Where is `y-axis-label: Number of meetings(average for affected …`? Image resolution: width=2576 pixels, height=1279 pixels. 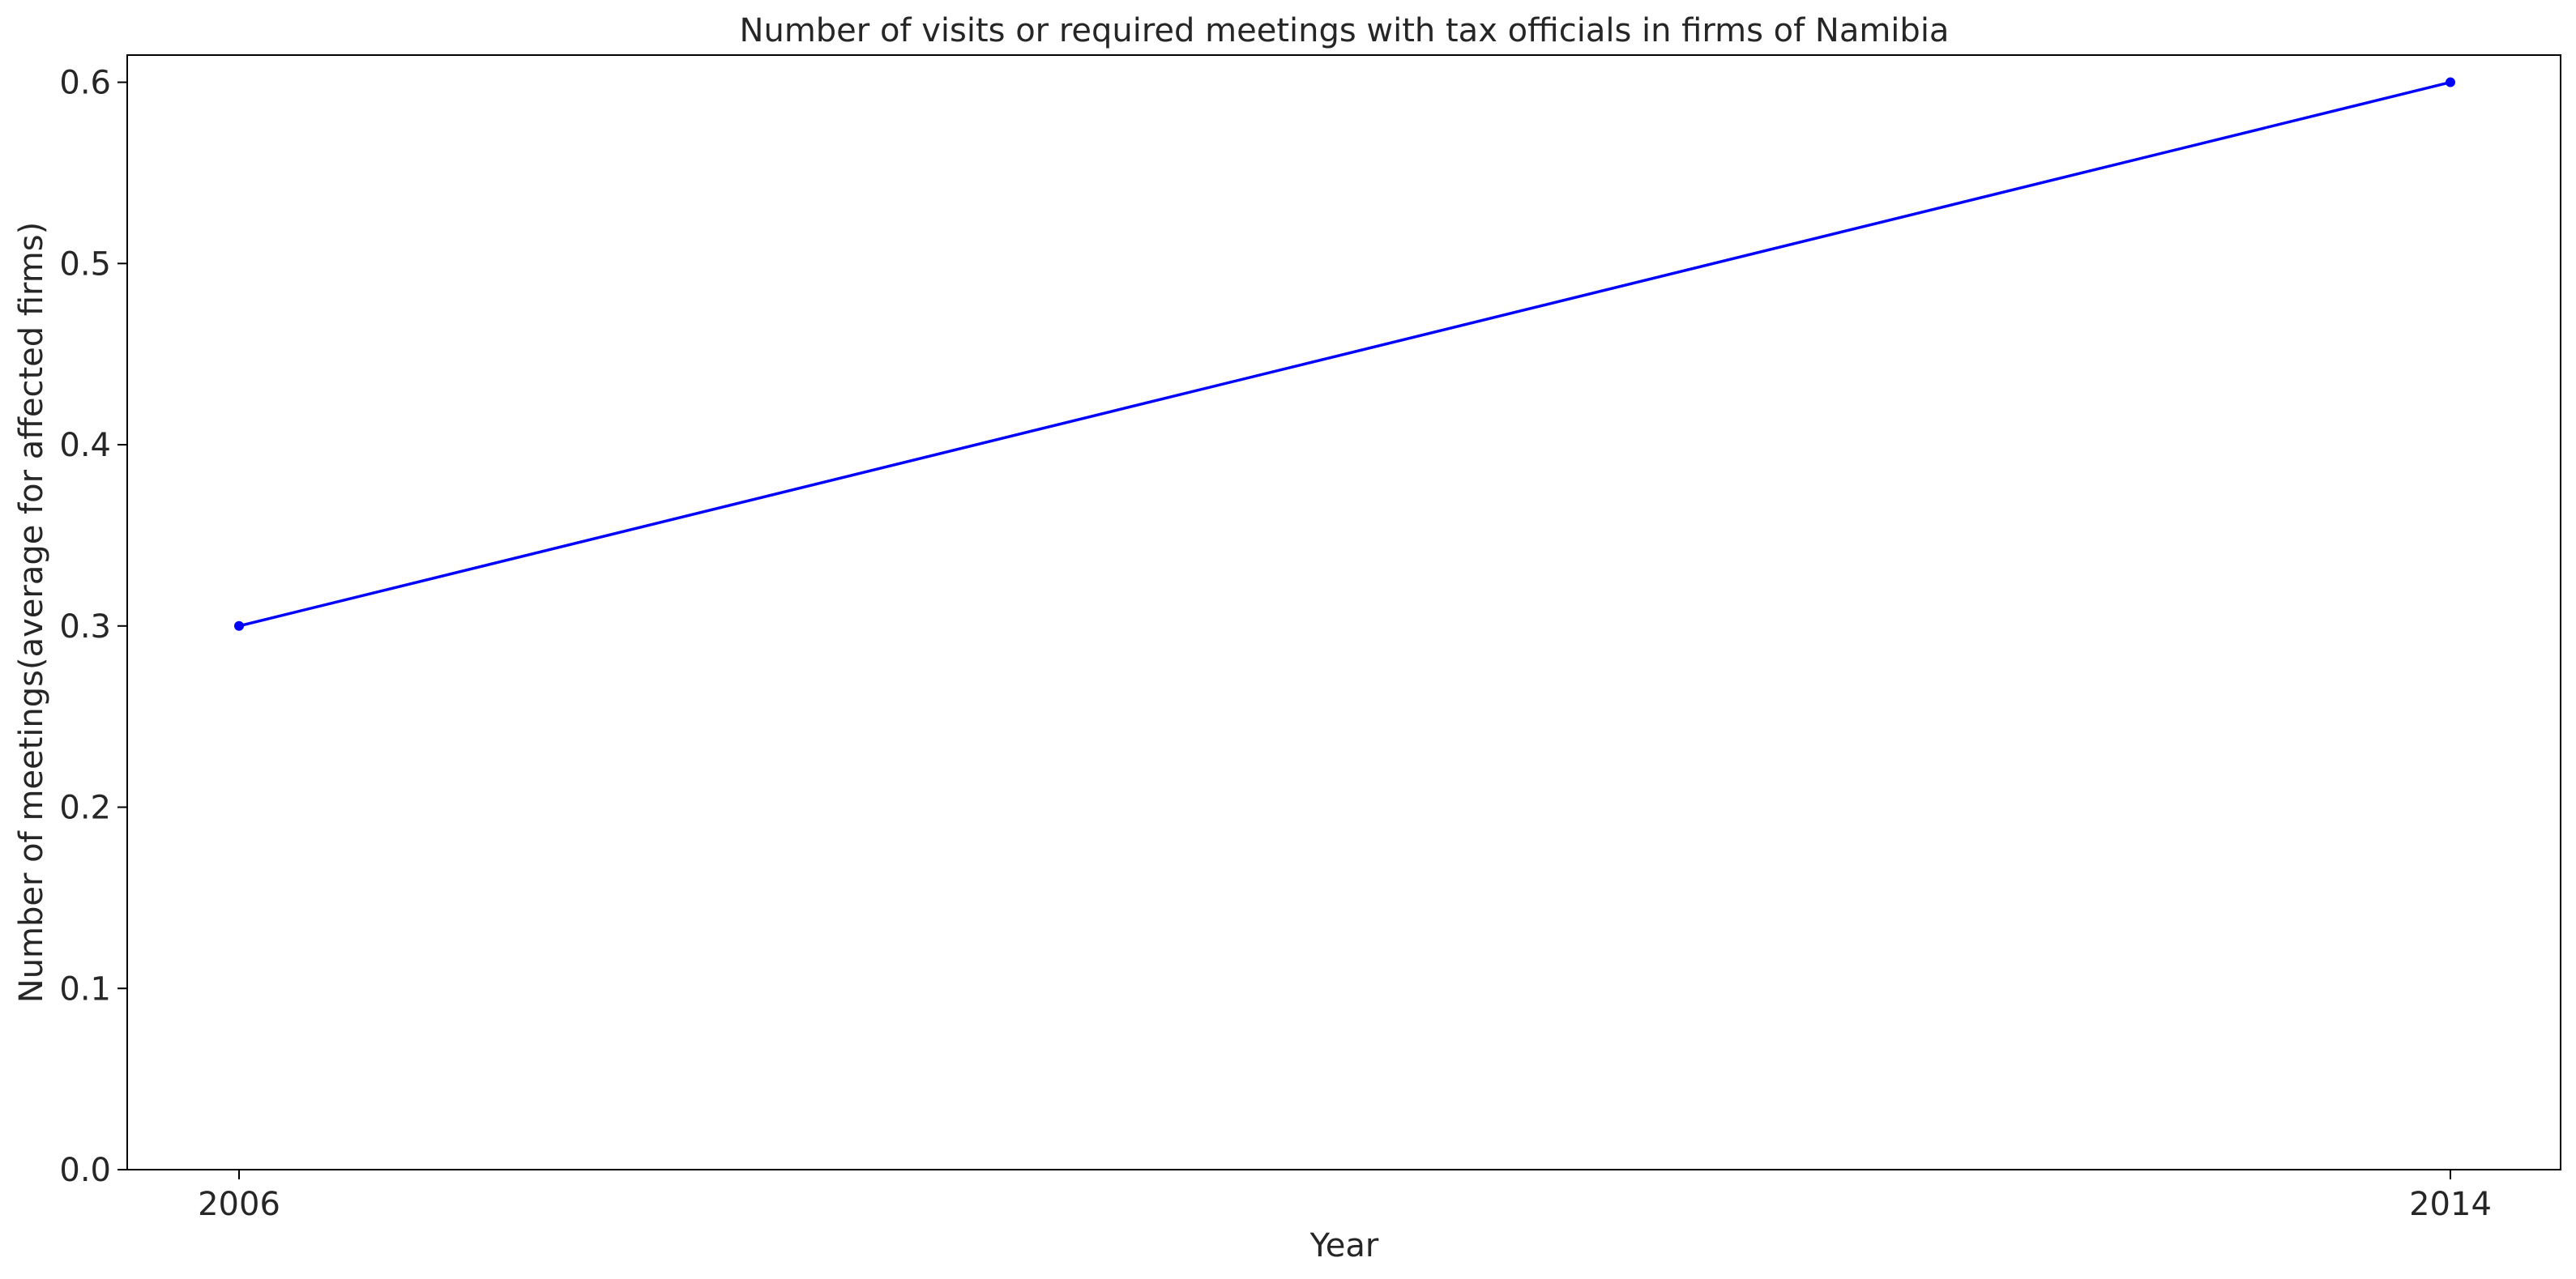
y-axis-label: Number of meetings(average for affected … is located at coordinates (31, 612).